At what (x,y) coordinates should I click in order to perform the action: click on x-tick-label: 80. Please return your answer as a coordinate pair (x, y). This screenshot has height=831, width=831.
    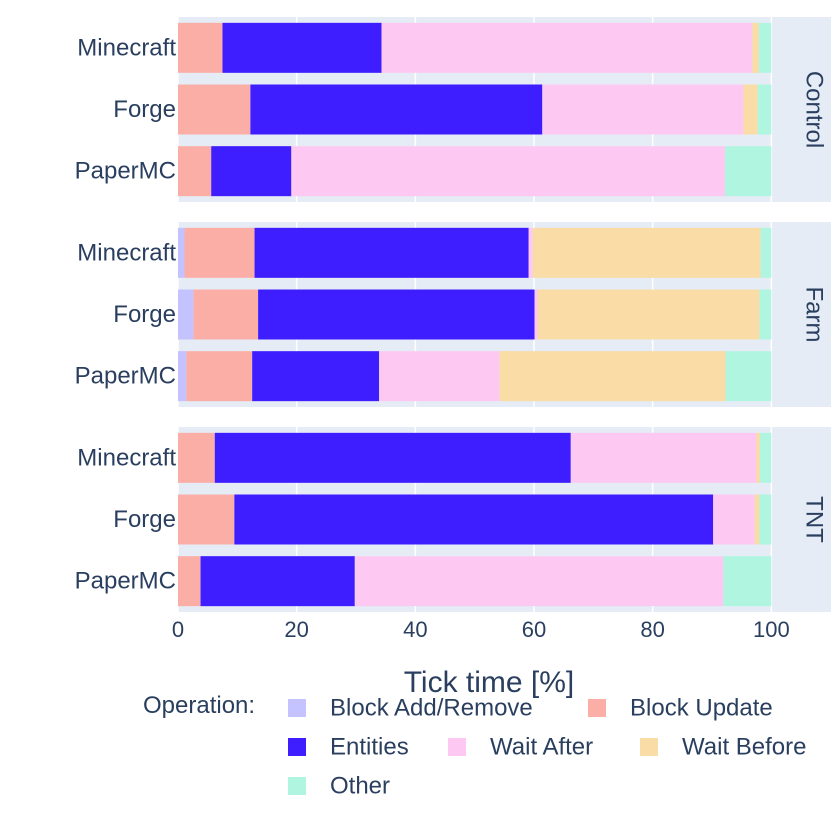
    Looking at the image, I should click on (652, 629).